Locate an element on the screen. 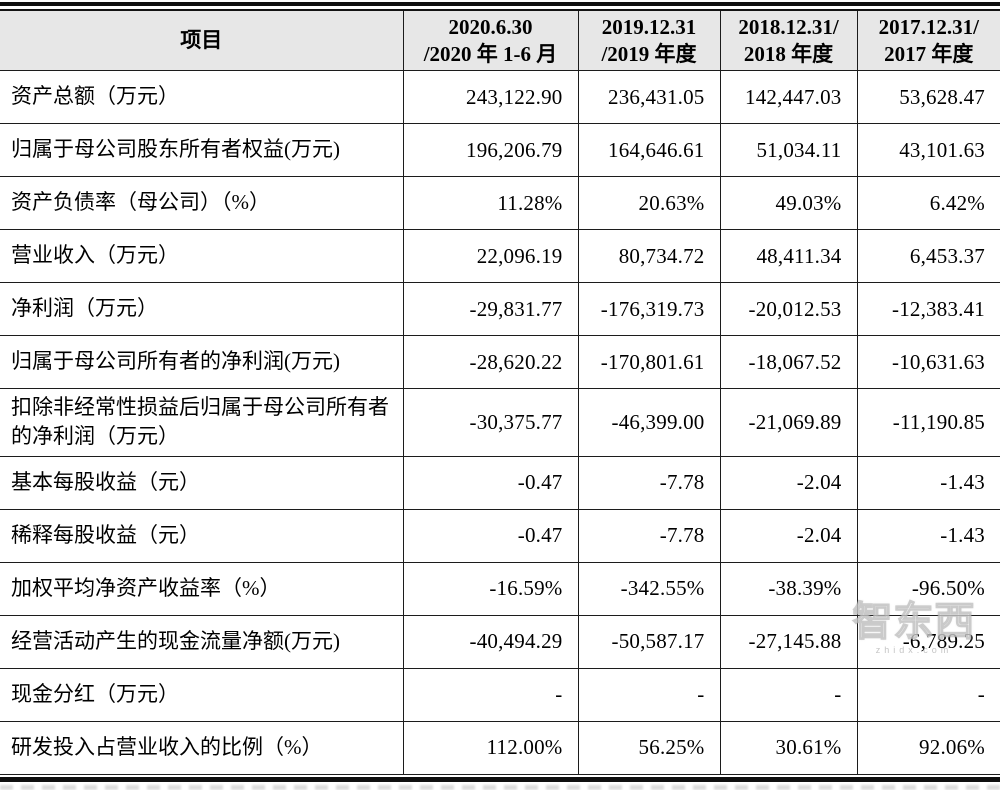  value-cell: -176,319.73 is located at coordinates (649, 309).